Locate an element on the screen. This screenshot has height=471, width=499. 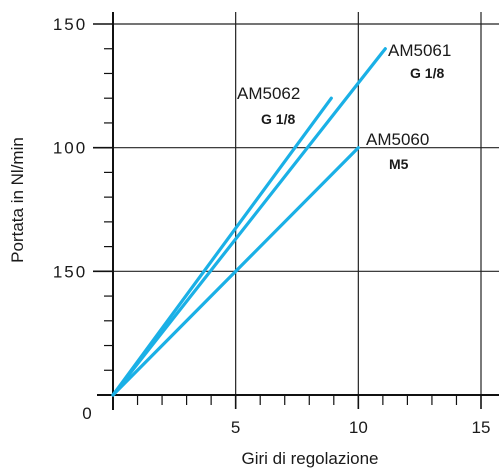
series-labels: AM5062 G 1/8 AM5061 G 1/8 AM5060 M5 is located at coordinates (344, 106).